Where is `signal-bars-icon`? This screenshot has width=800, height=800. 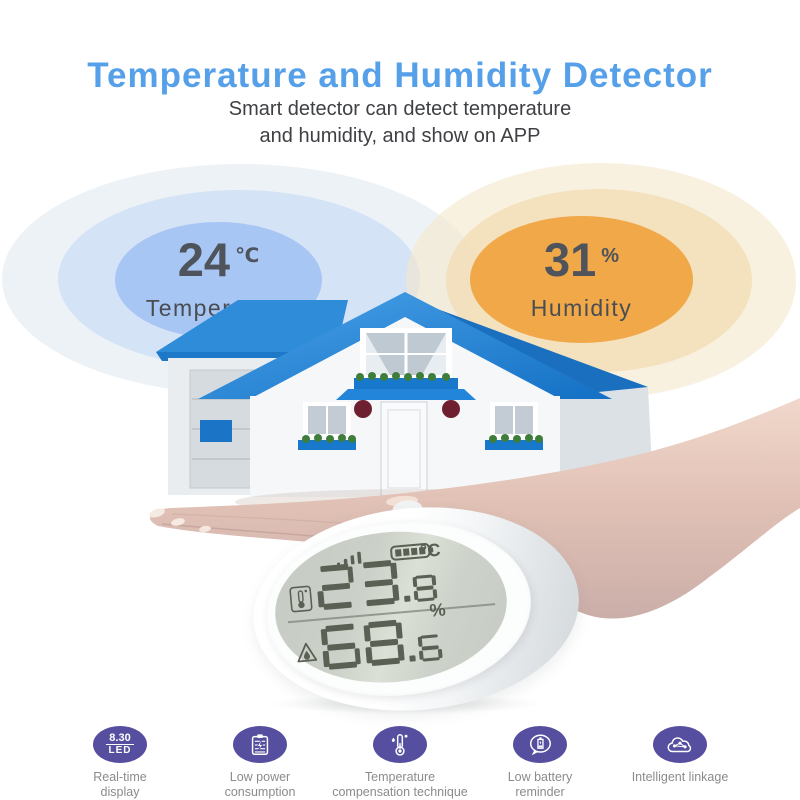
signal-bars-icon is located at coordinates (349, 558).